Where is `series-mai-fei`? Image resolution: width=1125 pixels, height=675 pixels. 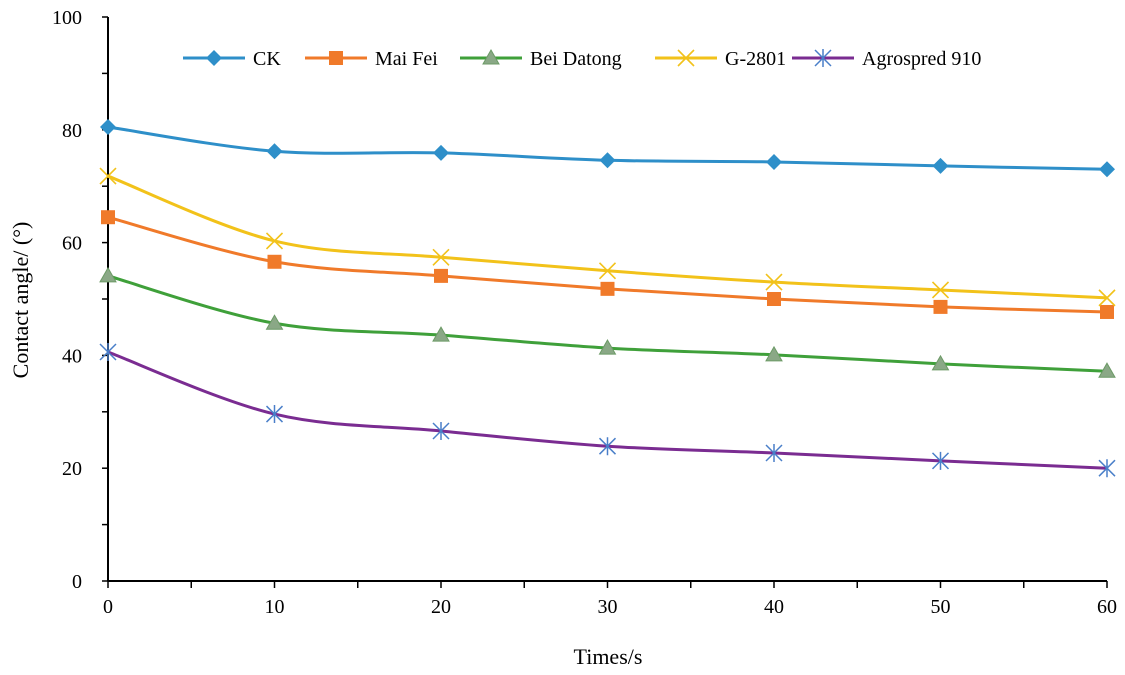
series-mai-fei is located at coordinates (607, 264).